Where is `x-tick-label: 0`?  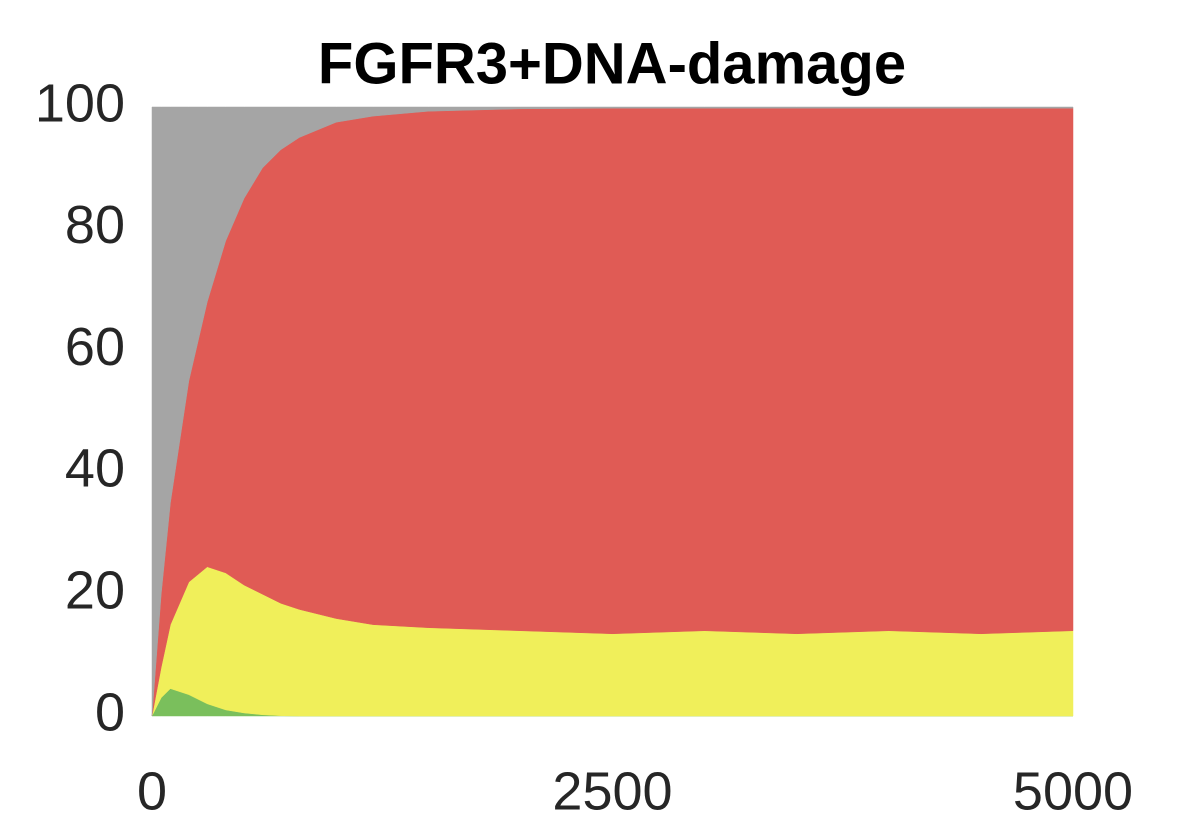
x-tick-label: 0 is located at coordinates (152, 791).